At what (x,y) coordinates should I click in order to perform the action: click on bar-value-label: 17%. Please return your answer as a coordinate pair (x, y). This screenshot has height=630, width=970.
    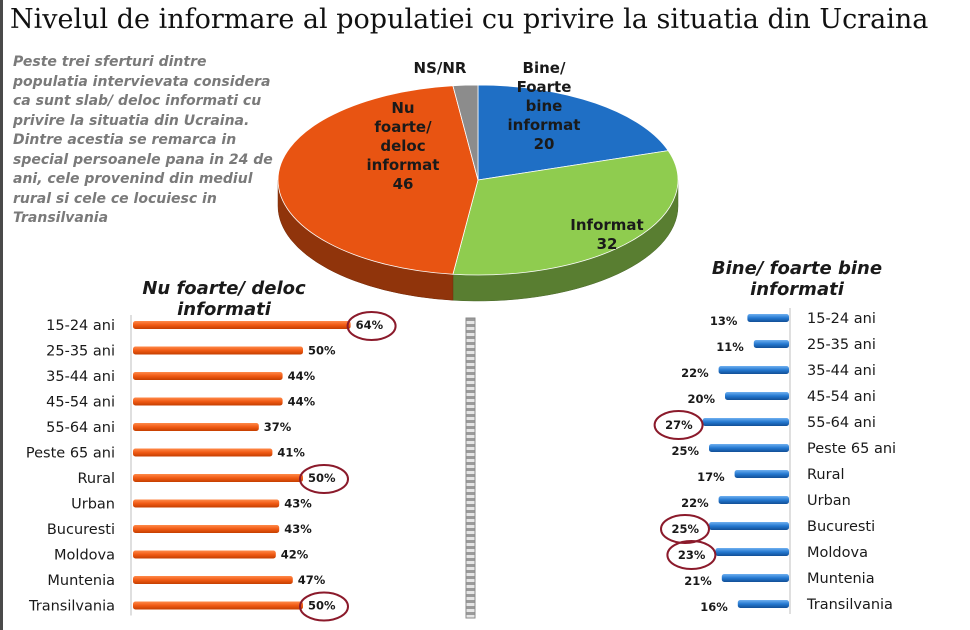
    Looking at the image, I should click on (711, 477).